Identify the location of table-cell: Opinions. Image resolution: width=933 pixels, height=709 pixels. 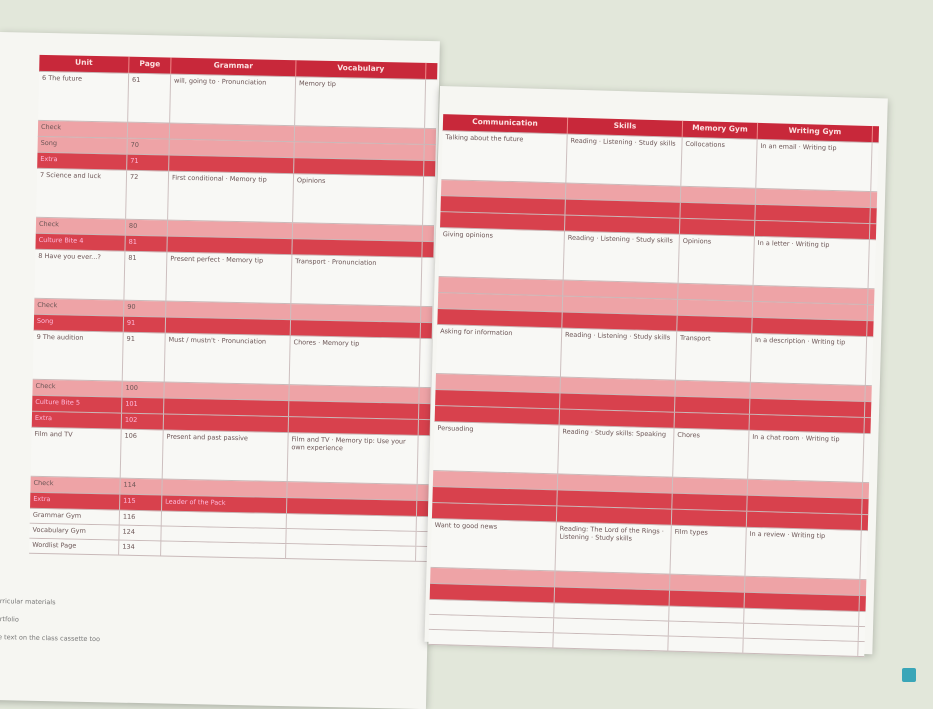
(716, 259).